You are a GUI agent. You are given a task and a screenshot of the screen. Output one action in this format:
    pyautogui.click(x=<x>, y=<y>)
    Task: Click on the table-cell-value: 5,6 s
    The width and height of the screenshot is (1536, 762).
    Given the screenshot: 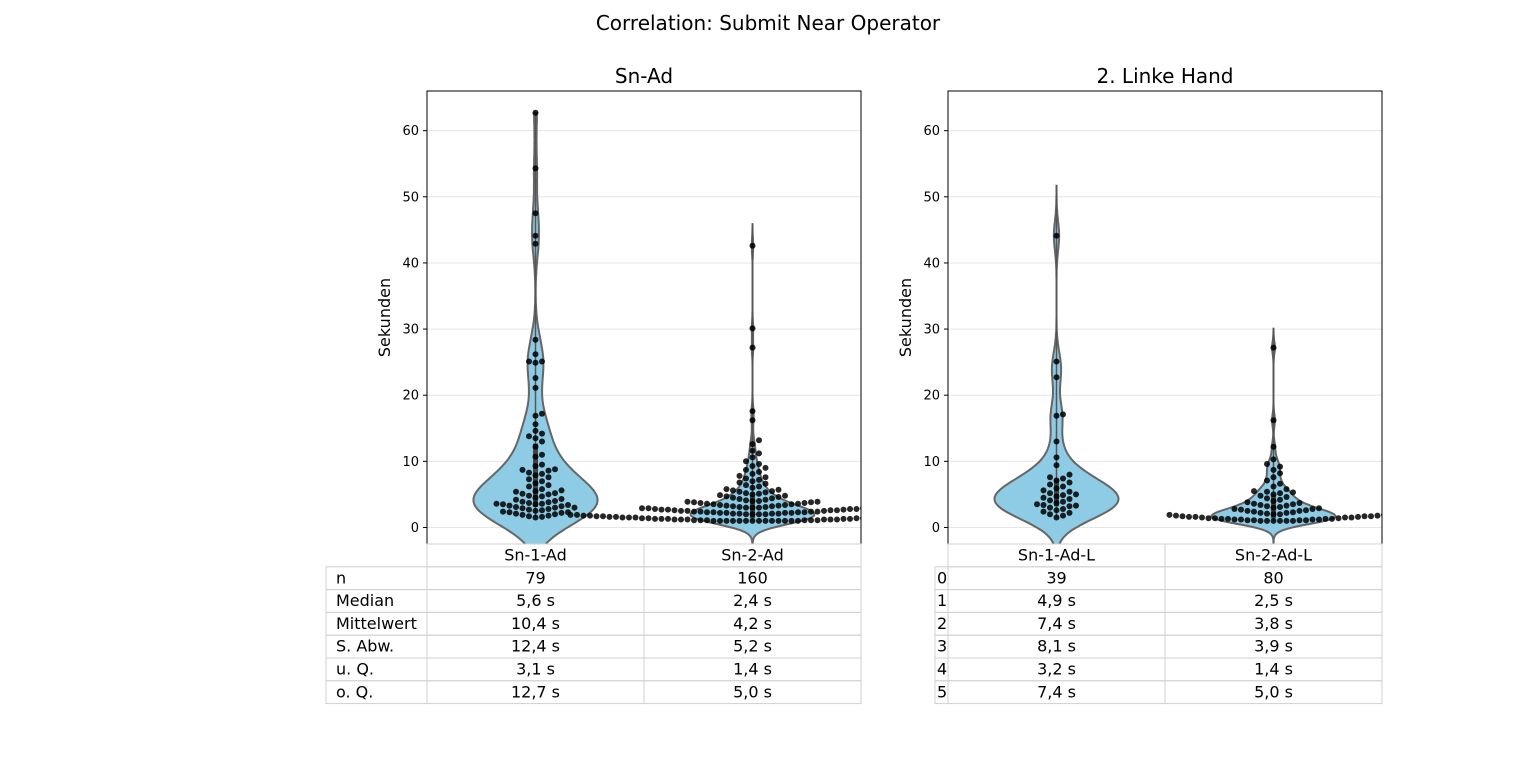 What is the action you would take?
    pyautogui.click(x=535, y=600)
    